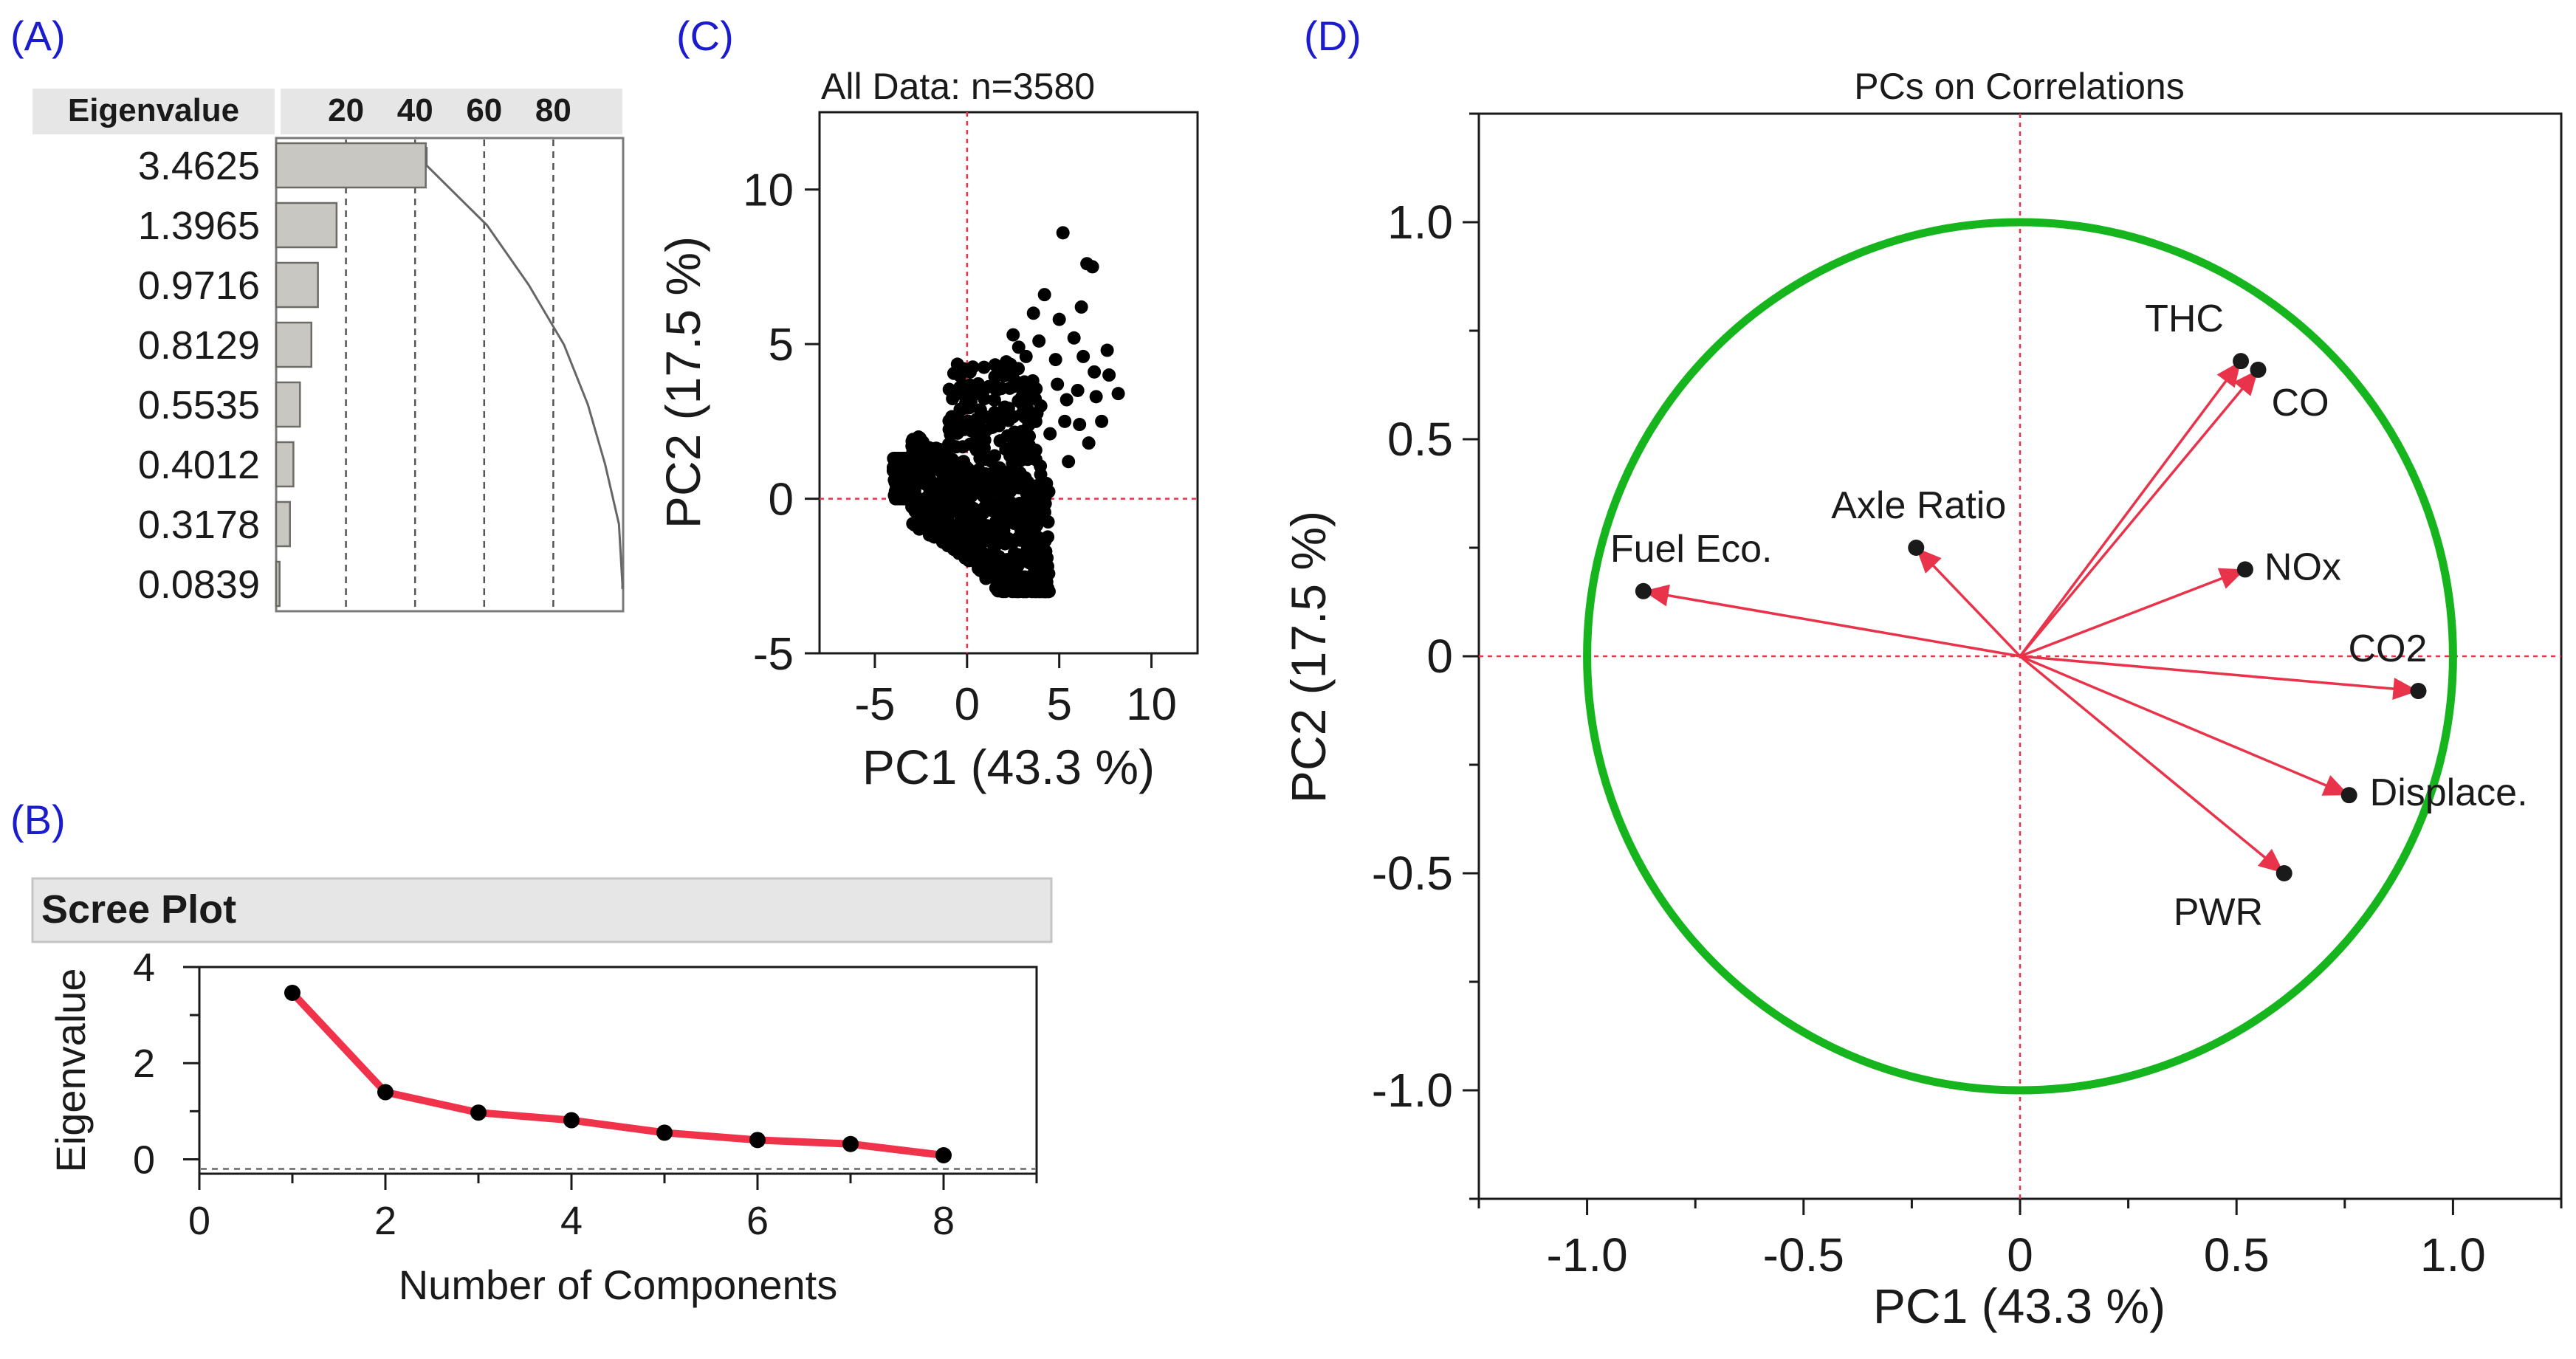 The width and height of the screenshot is (2576, 1359). I want to click on tick-label-80: 80, so click(553, 110).